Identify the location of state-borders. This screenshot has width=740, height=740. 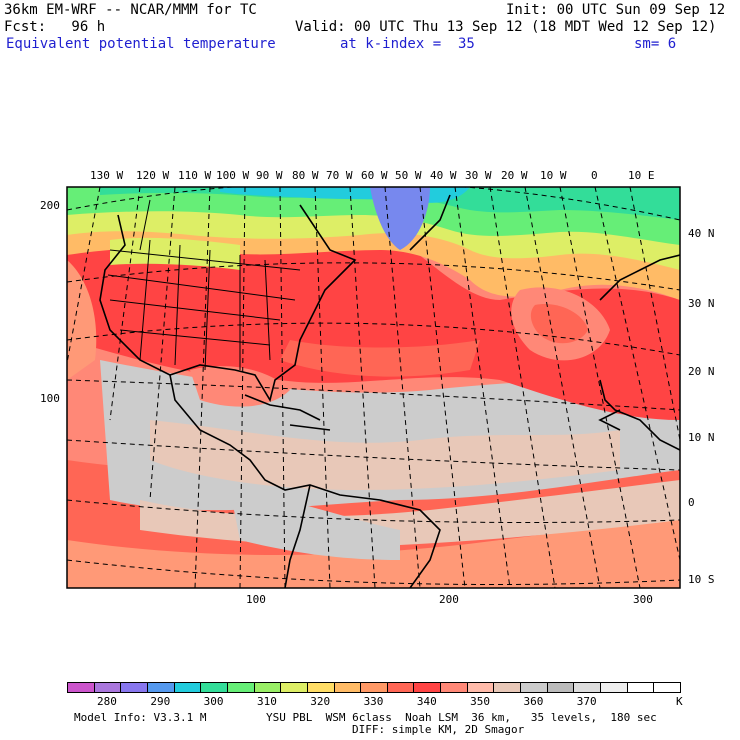
(204, 285).